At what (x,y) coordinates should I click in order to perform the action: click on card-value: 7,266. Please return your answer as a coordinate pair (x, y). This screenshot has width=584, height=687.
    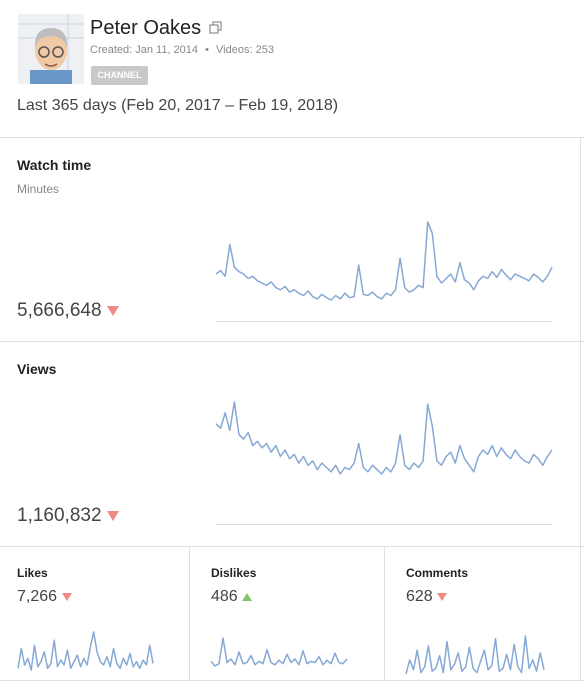
    Looking at the image, I should click on (44, 597).